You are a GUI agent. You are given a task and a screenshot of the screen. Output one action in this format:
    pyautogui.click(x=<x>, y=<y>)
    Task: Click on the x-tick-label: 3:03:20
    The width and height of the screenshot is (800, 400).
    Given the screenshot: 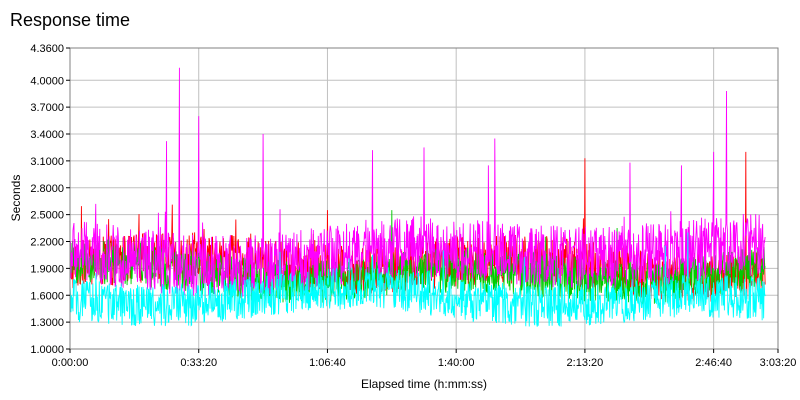 What is the action you would take?
    pyautogui.click(x=778, y=363)
    